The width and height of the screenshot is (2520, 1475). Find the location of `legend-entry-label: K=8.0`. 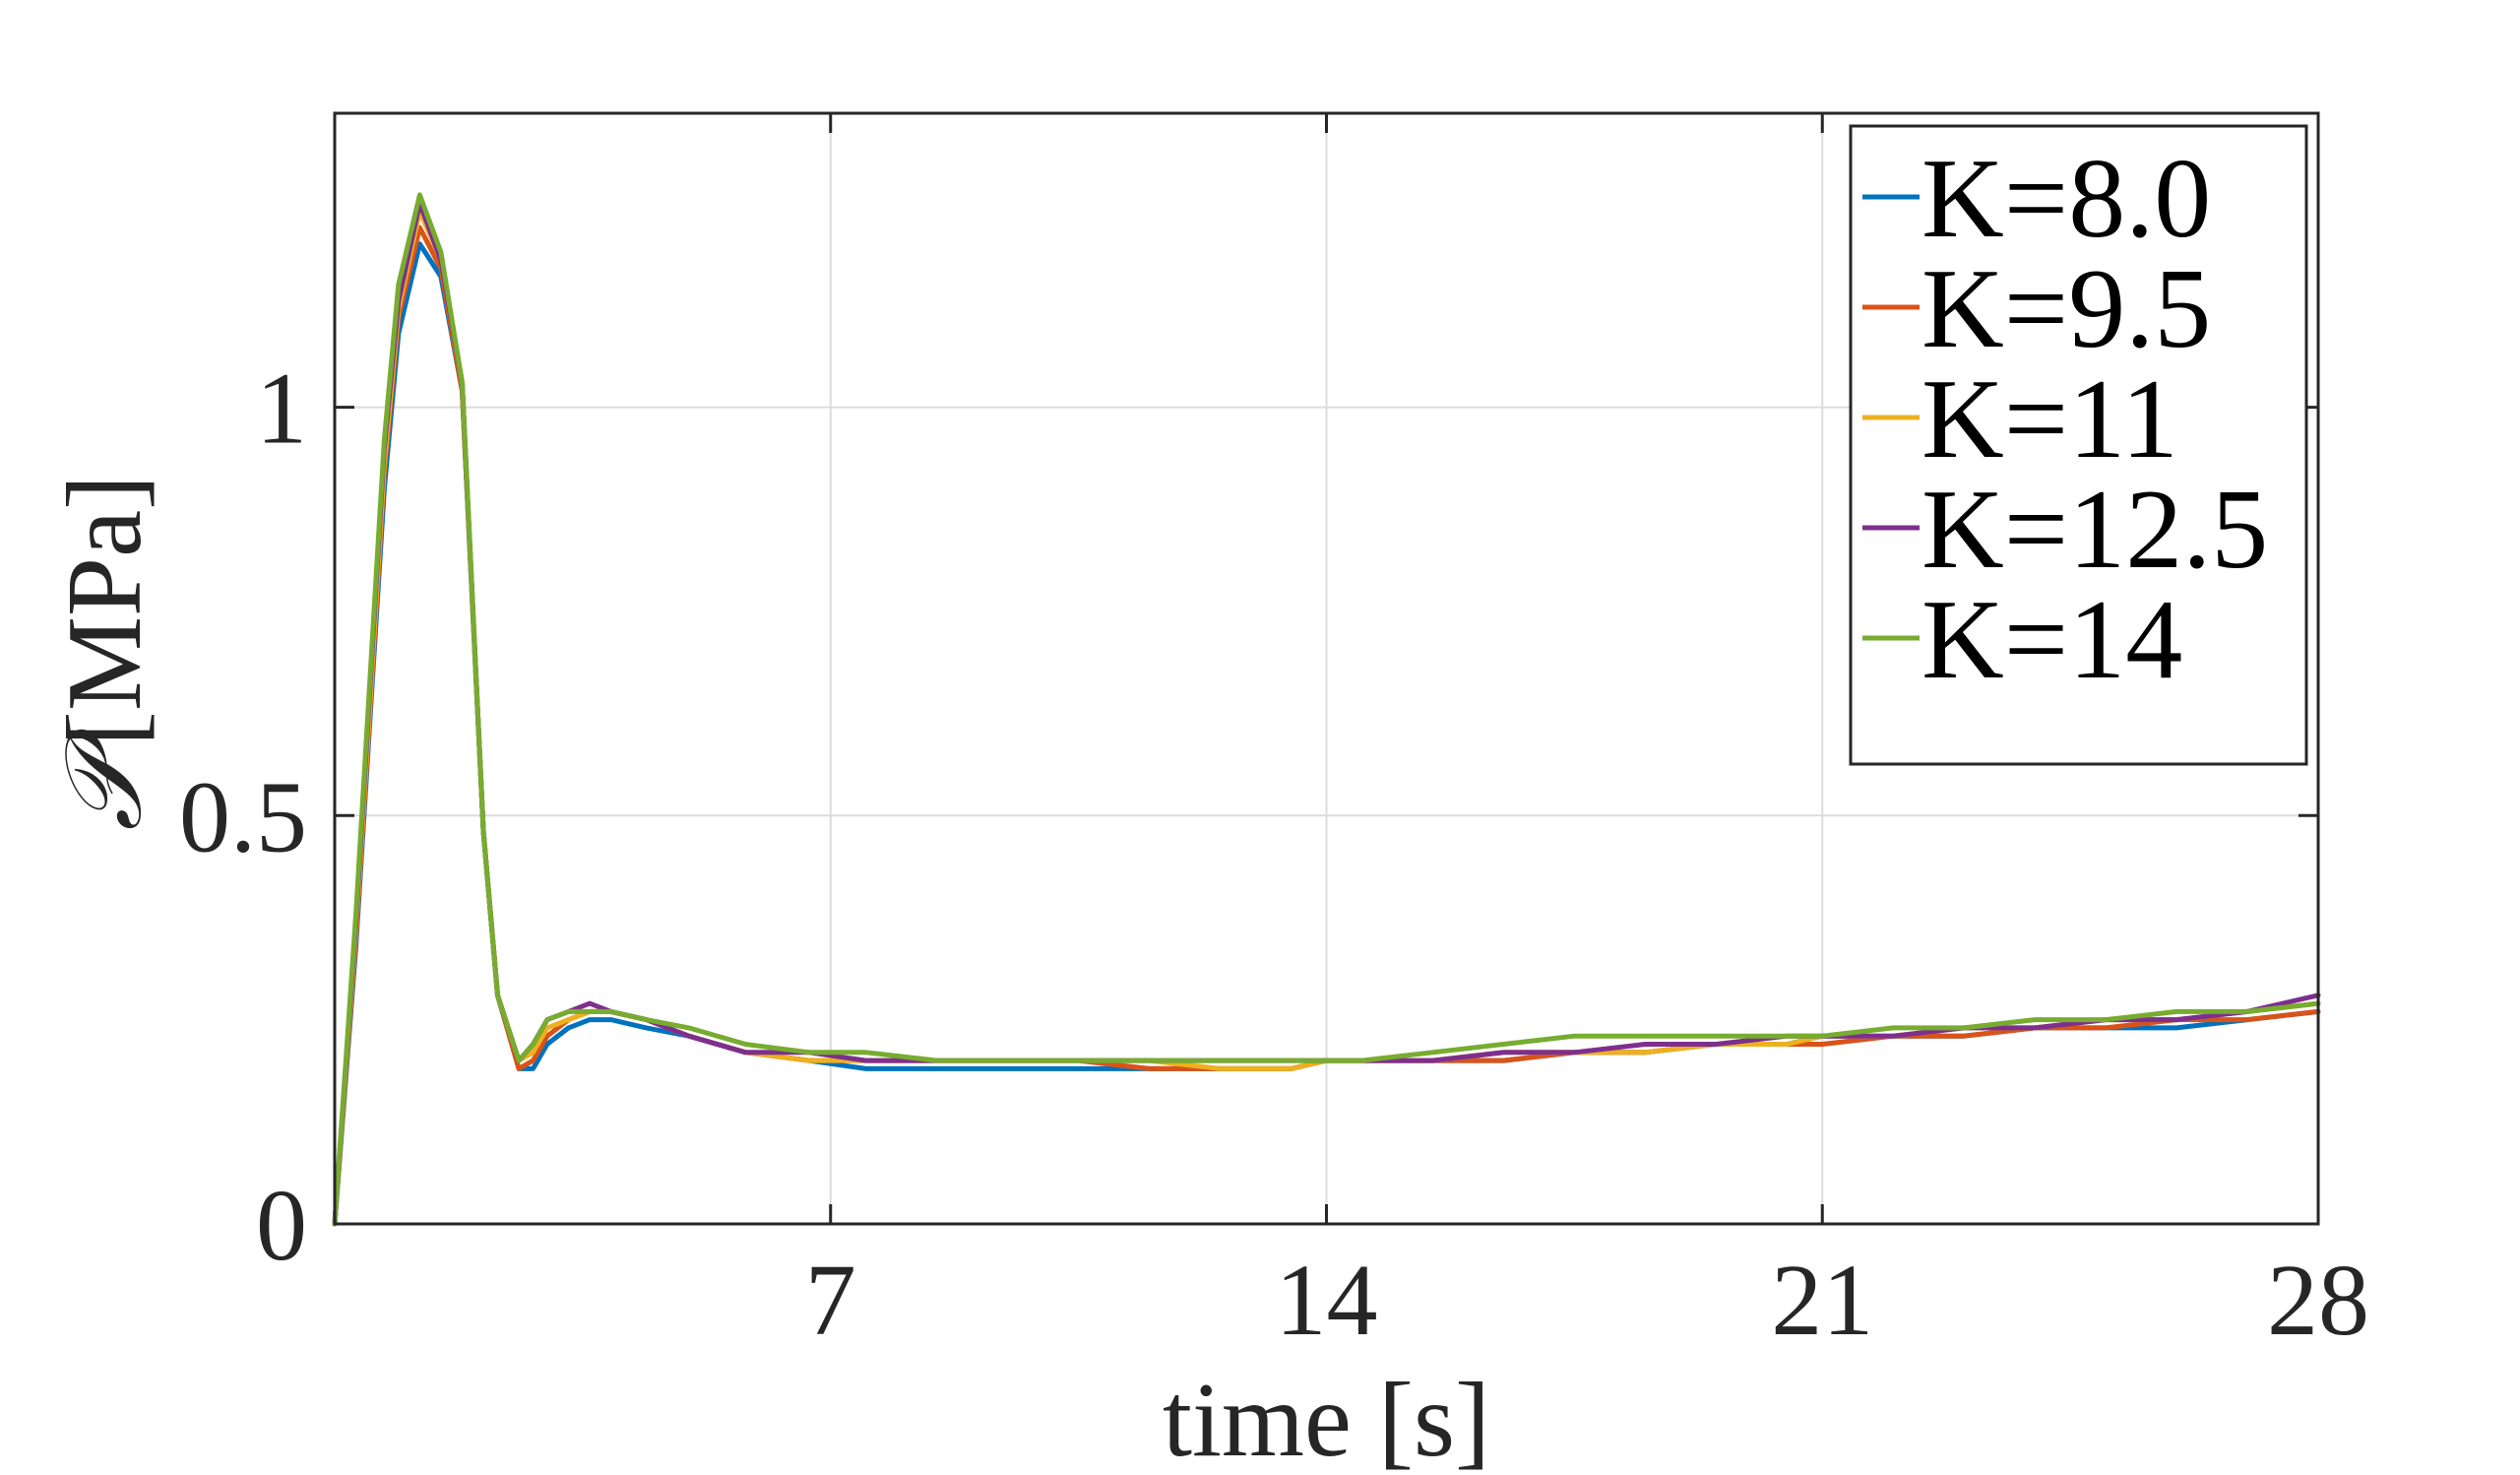

legend-entry-label: K=8.0 is located at coordinates (2066, 199).